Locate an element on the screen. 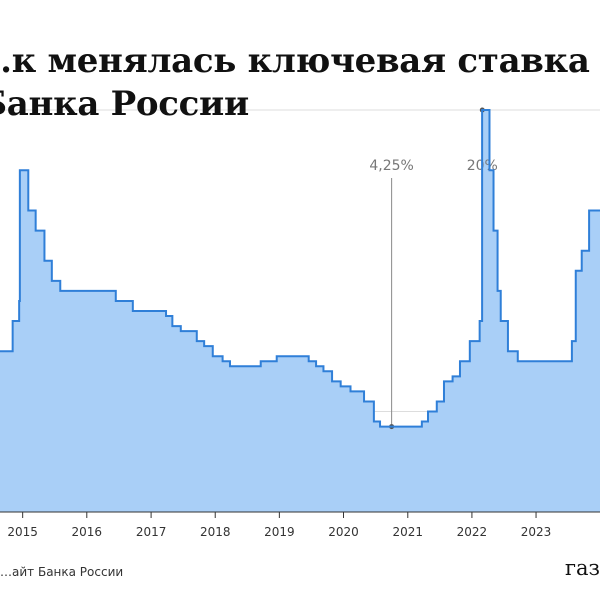  x-axis-ticks: 2015 2016 2017 2018 2019 2020 2021 2022 2023 is located at coordinates (279, 525).